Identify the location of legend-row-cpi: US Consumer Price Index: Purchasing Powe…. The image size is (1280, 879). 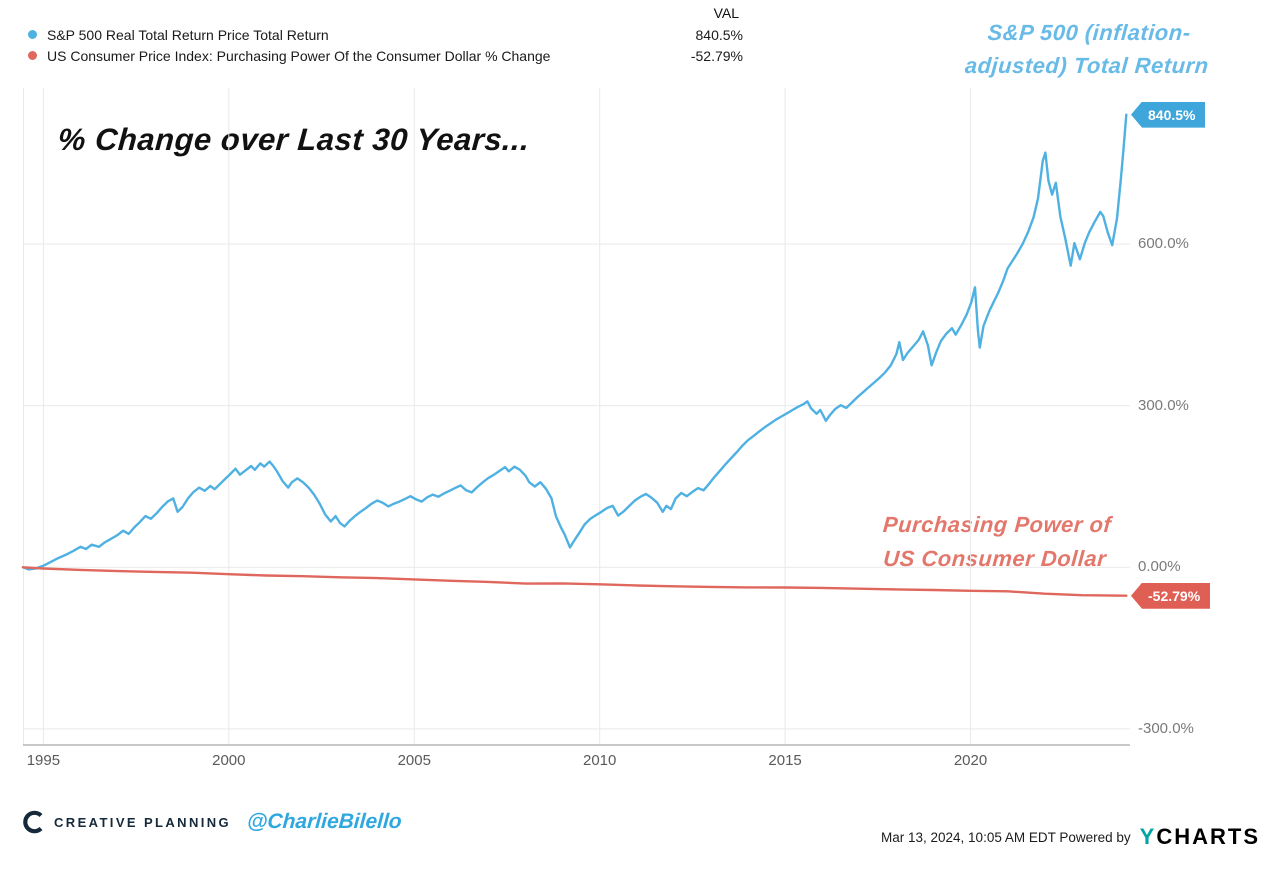
(385, 55).